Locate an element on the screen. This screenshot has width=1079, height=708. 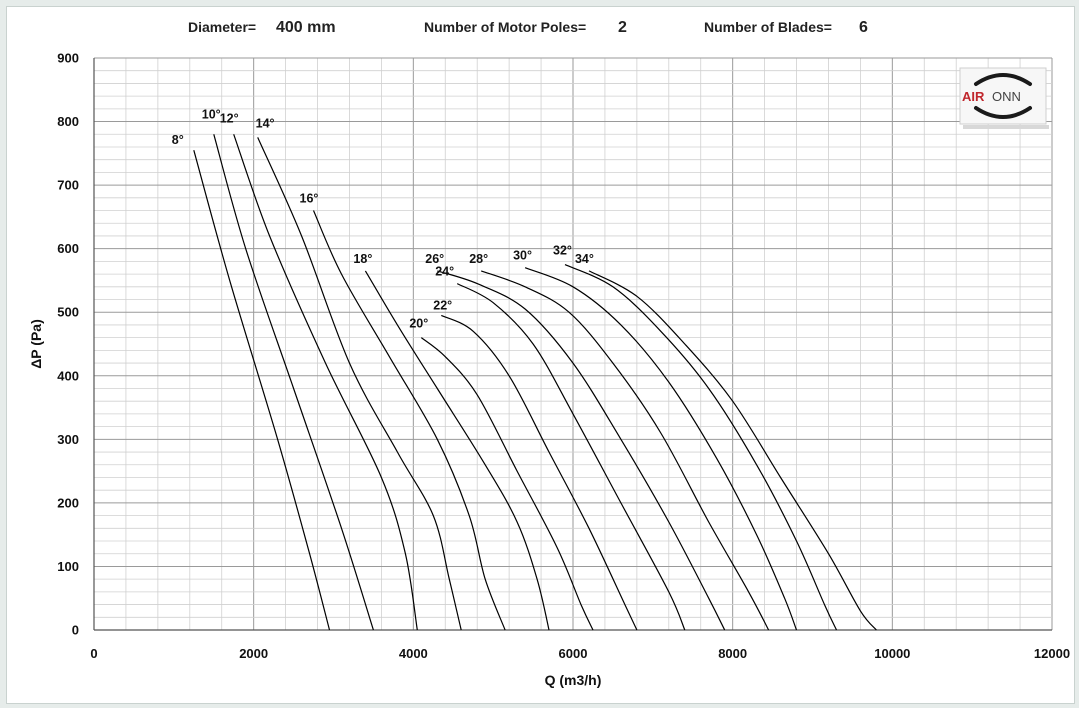
motor-poles-label: Number of Motor Poles= is located at coordinates (505, 27).